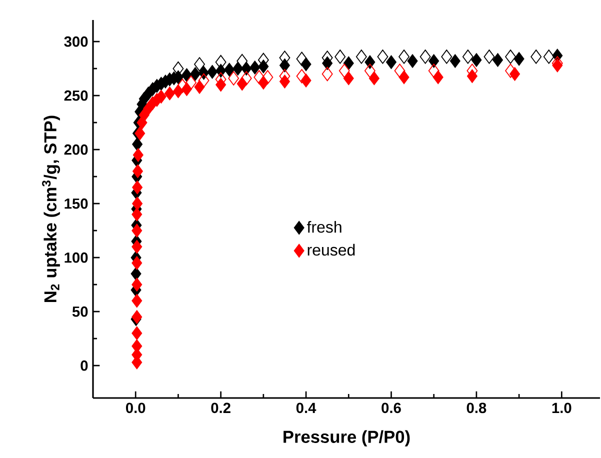 The width and height of the screenshot is (601, 458). Describe the element at coordinates (347, 438) in the screenshot. I see `x-axis-title: Pressure (P/P0)` at that location.